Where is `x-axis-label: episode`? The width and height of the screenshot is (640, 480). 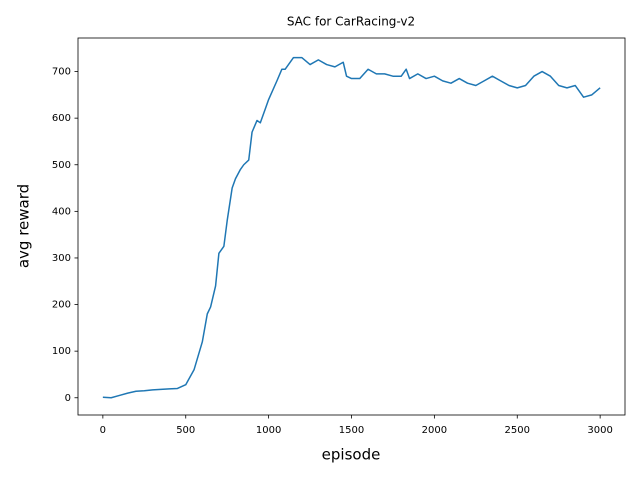
x-axis-label: episode is located at coordinates (351, 455).